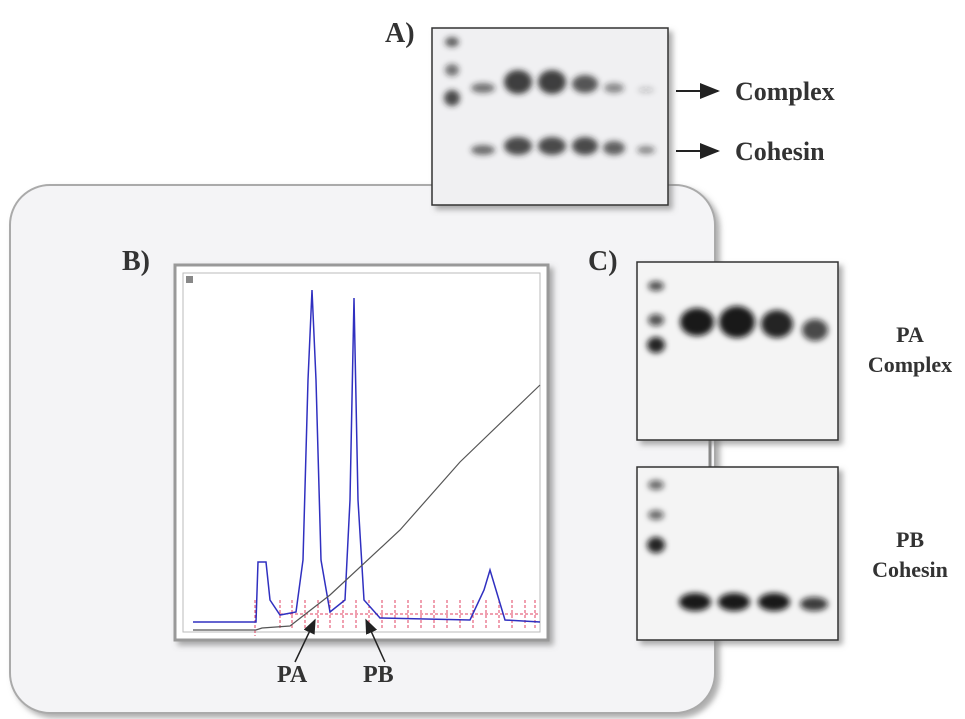 The image size is (965, 719). Describe the element at coordinates (910, 539) in the screenshot. I see `gel-label: PB` at that location.